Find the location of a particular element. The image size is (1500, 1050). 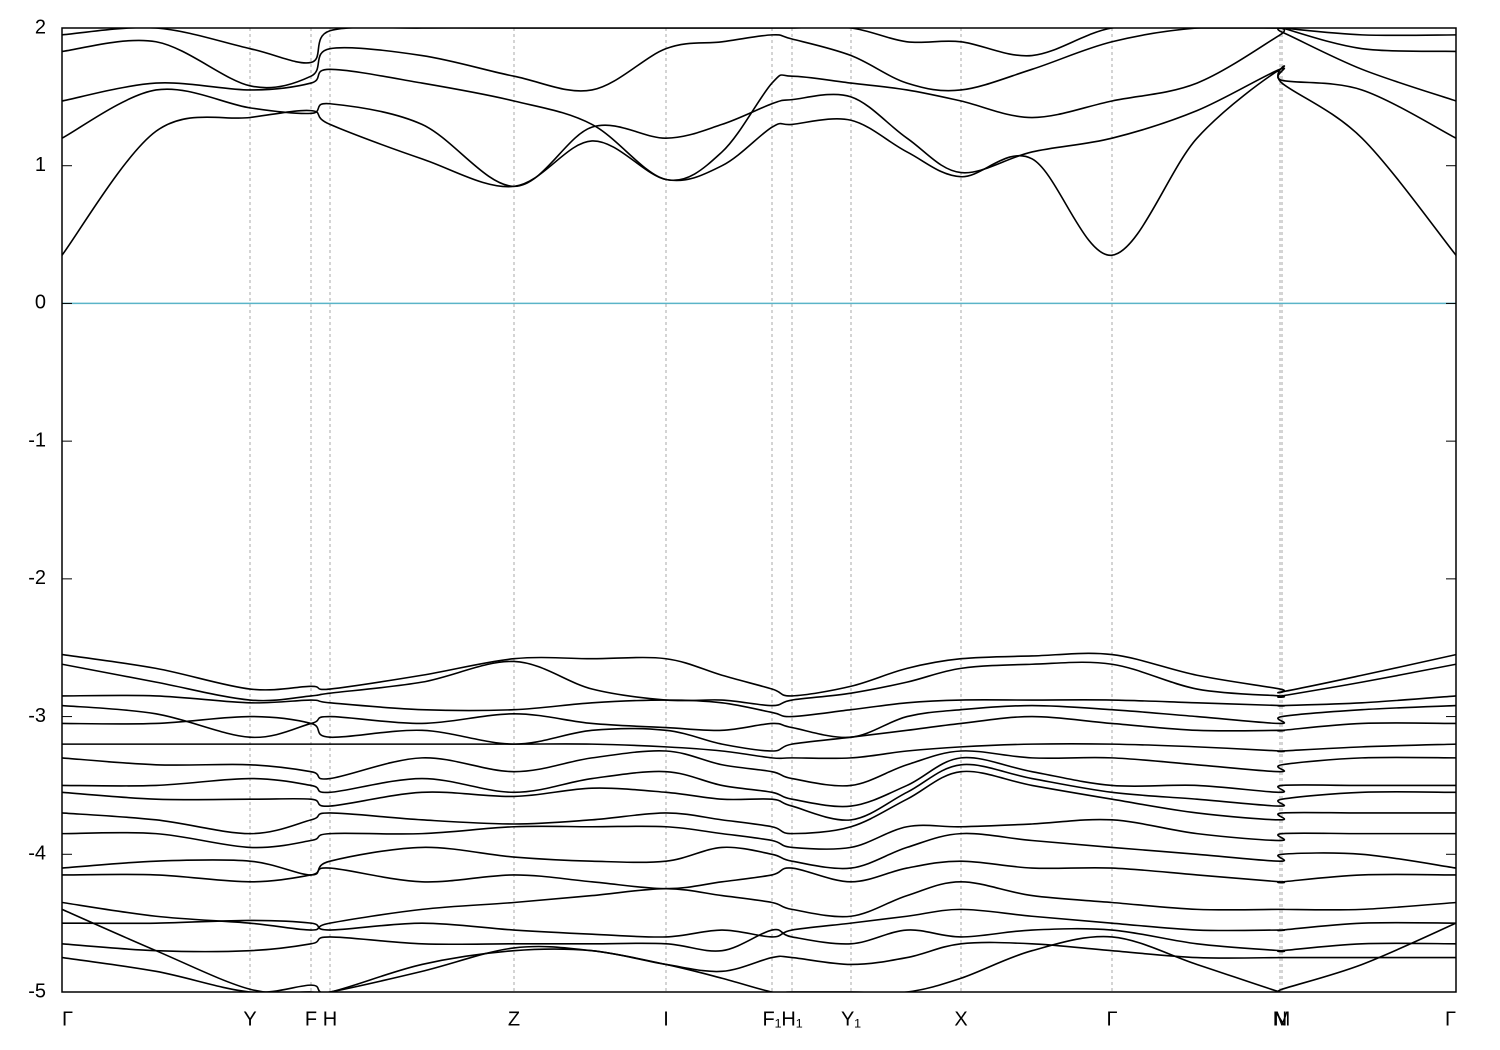

y-tick-label: -3 is located at coordinates (37, 716).